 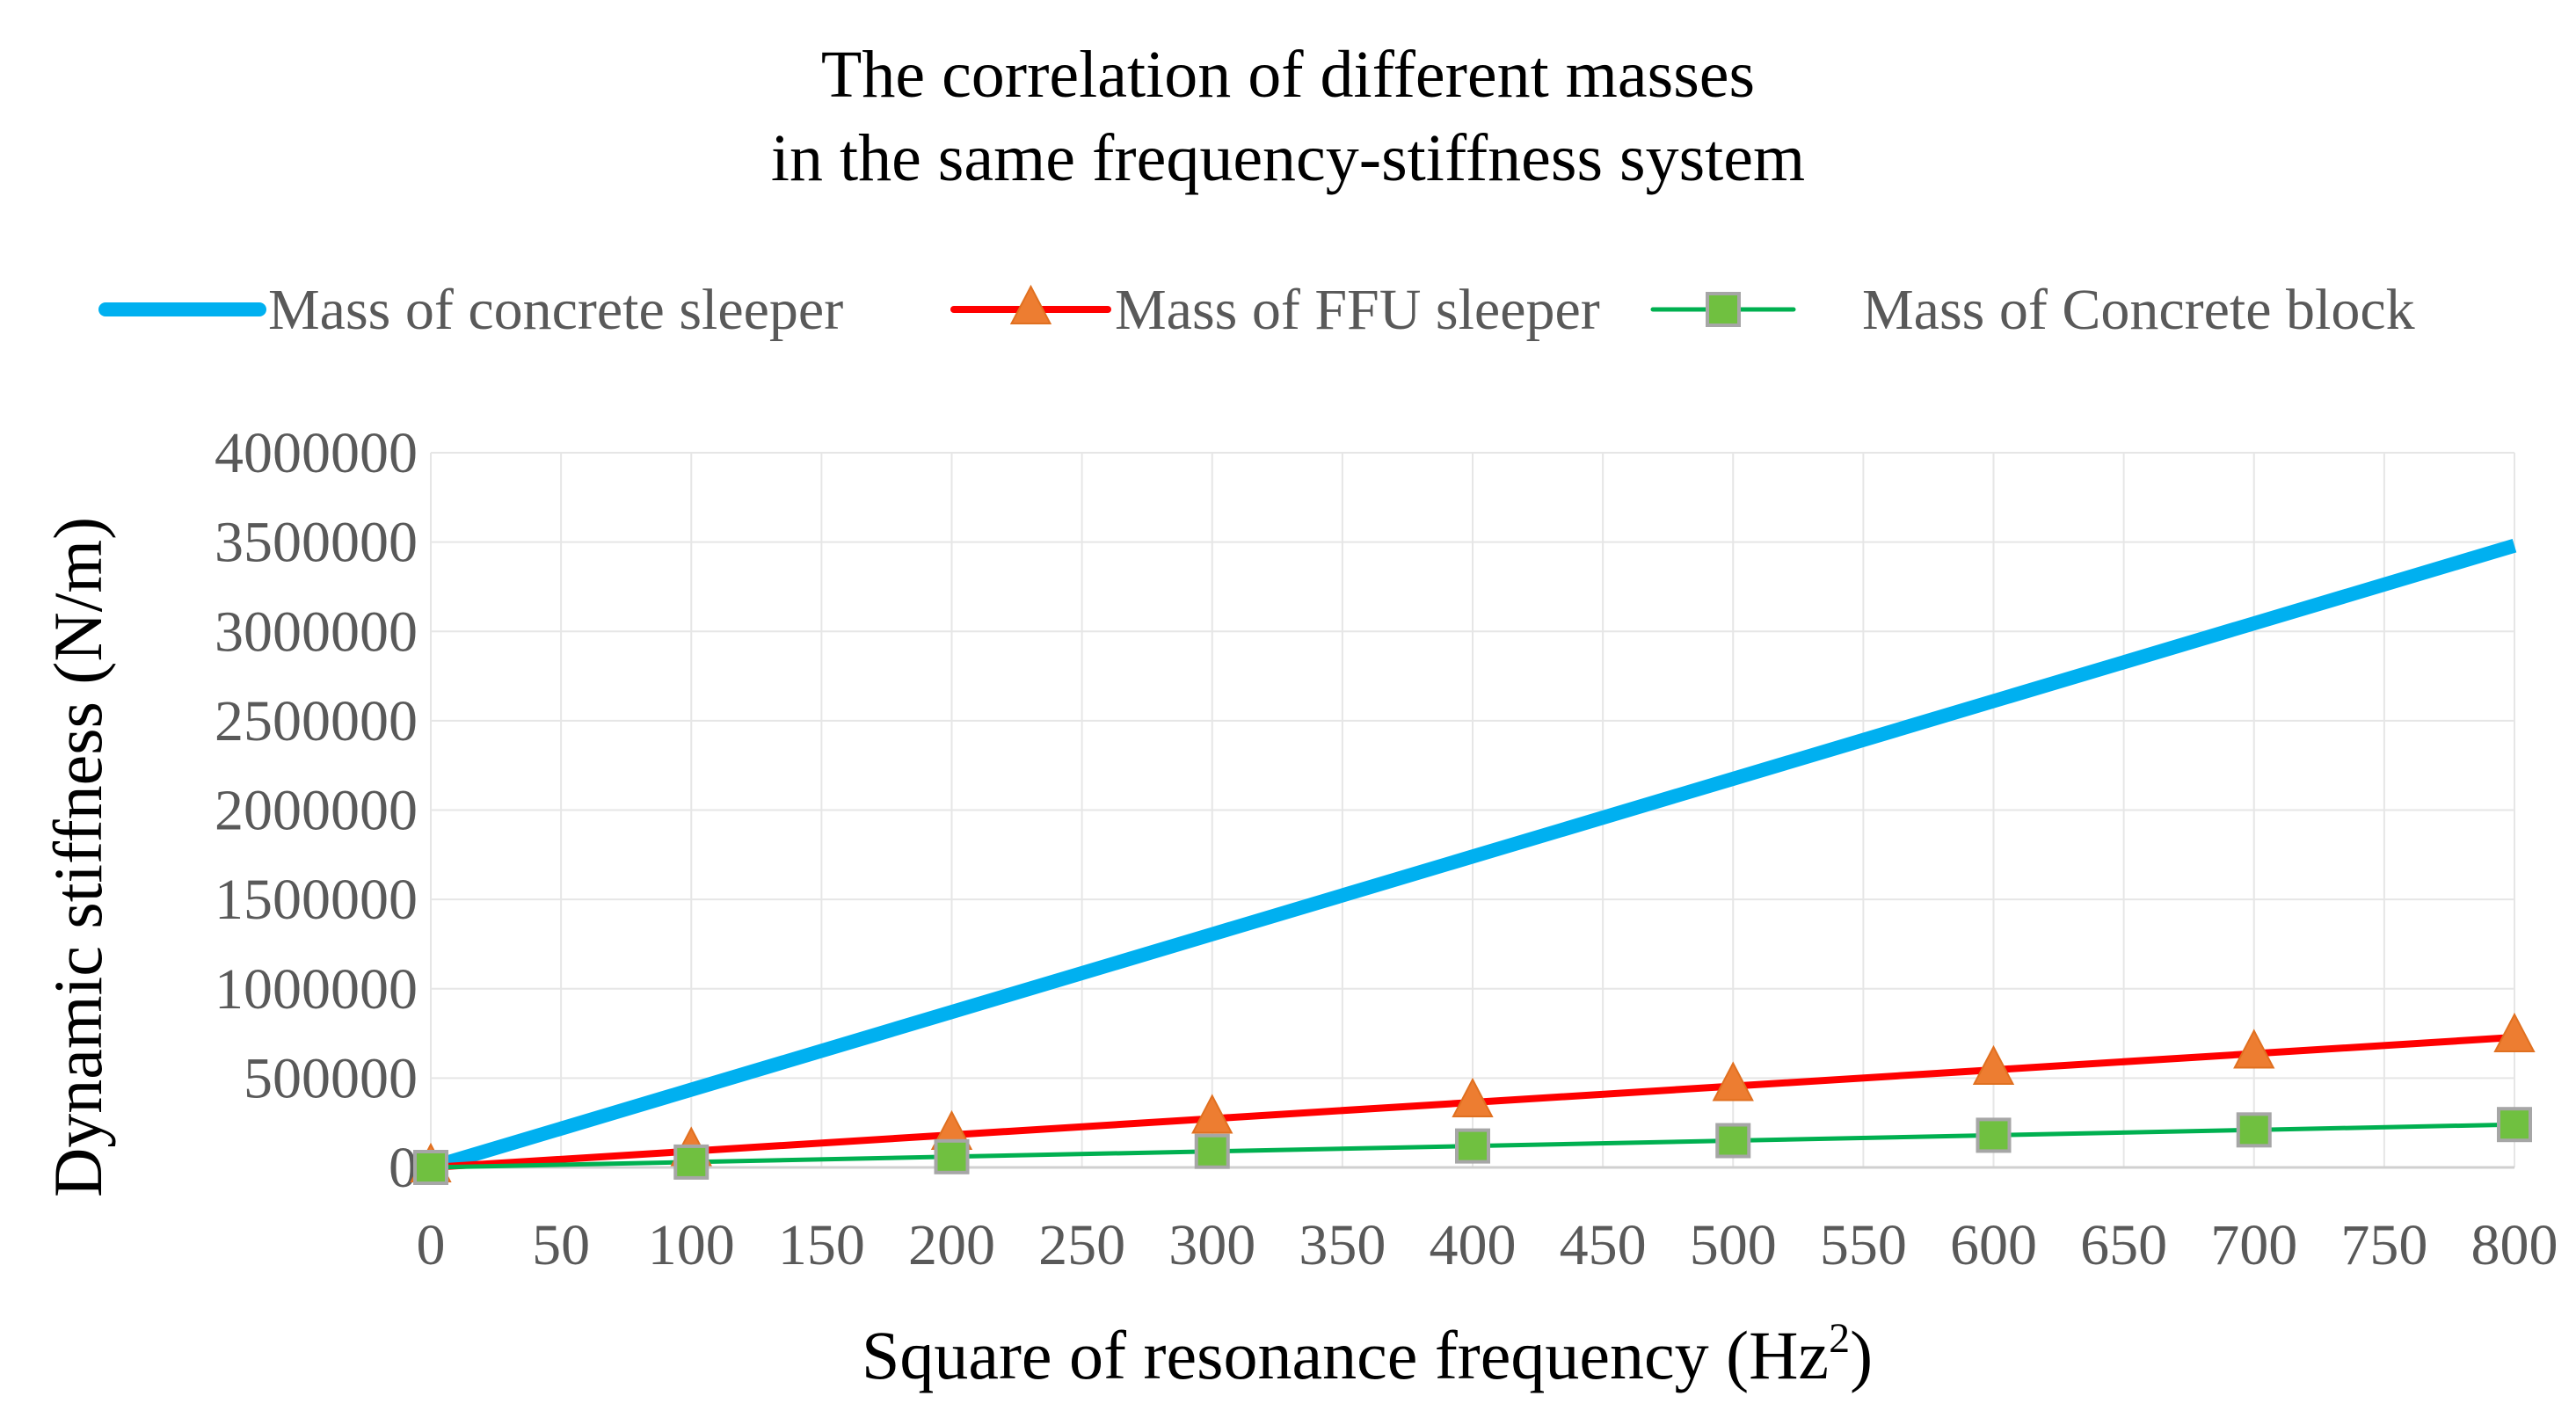 I want to click on y-tick-label: 3000000, so click(x=316, y=632).